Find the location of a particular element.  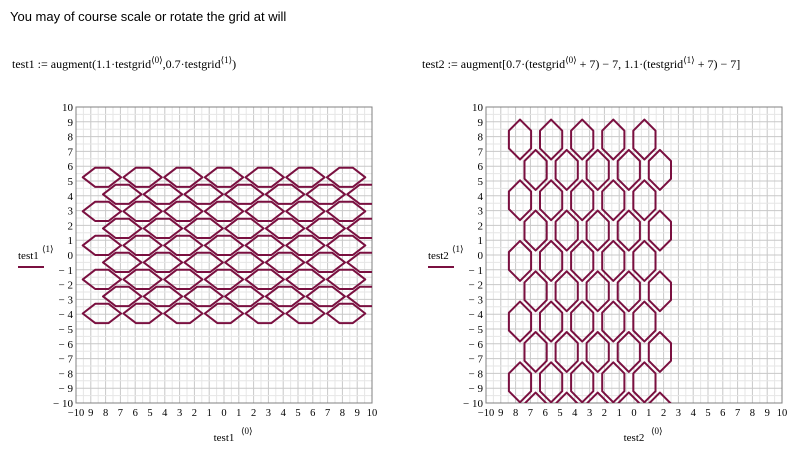

y-tick-label: 10 is located at coordinates (478, 108).